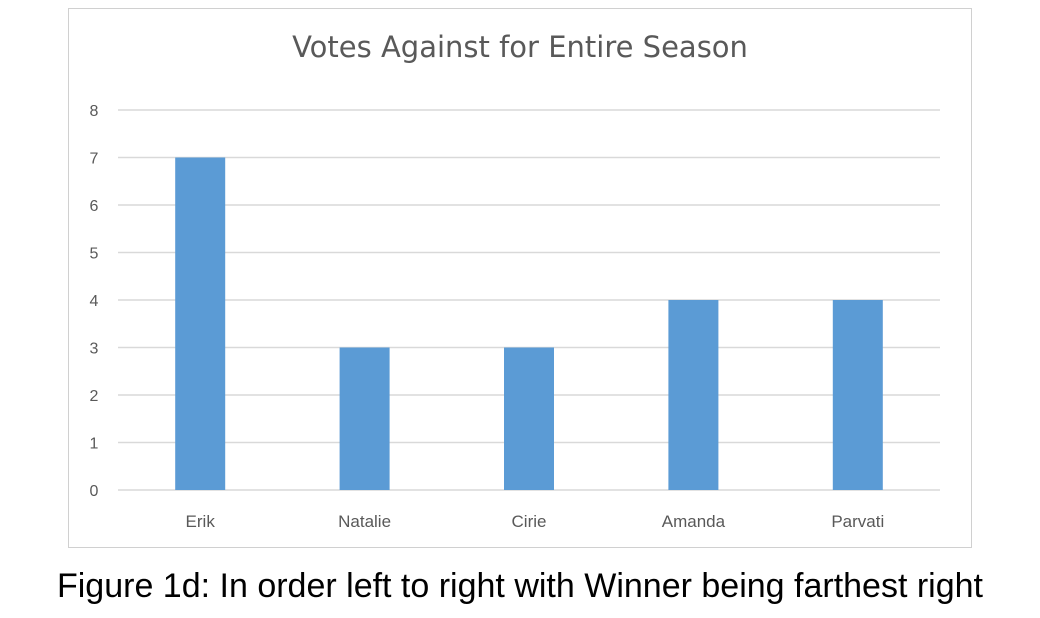  Describe the element at coordinates (94, 111) in the screenshot. I see `y-tick-label: 8` at that location.